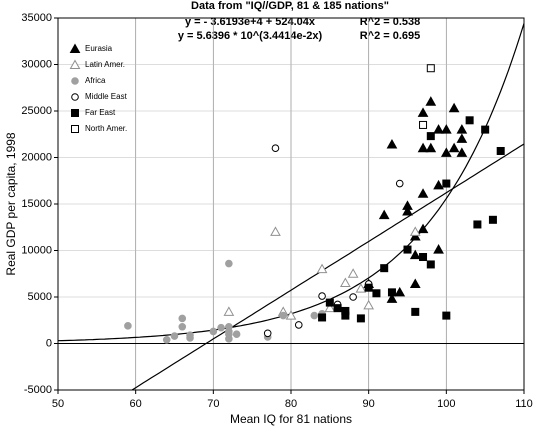  I want to click on fit-equation: y = - 3.6193e+4 + 524.04x, so click(250, 22).